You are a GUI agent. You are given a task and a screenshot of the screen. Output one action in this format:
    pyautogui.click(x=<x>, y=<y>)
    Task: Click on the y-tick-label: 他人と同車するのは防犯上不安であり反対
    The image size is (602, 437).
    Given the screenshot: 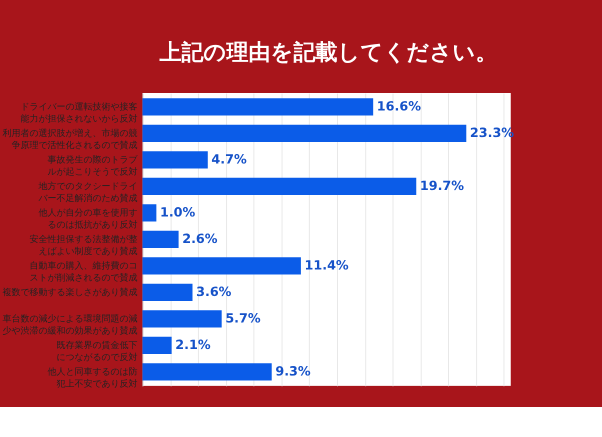 What is the action you would take?
    pyautogui.click(x=92, y=378)
    